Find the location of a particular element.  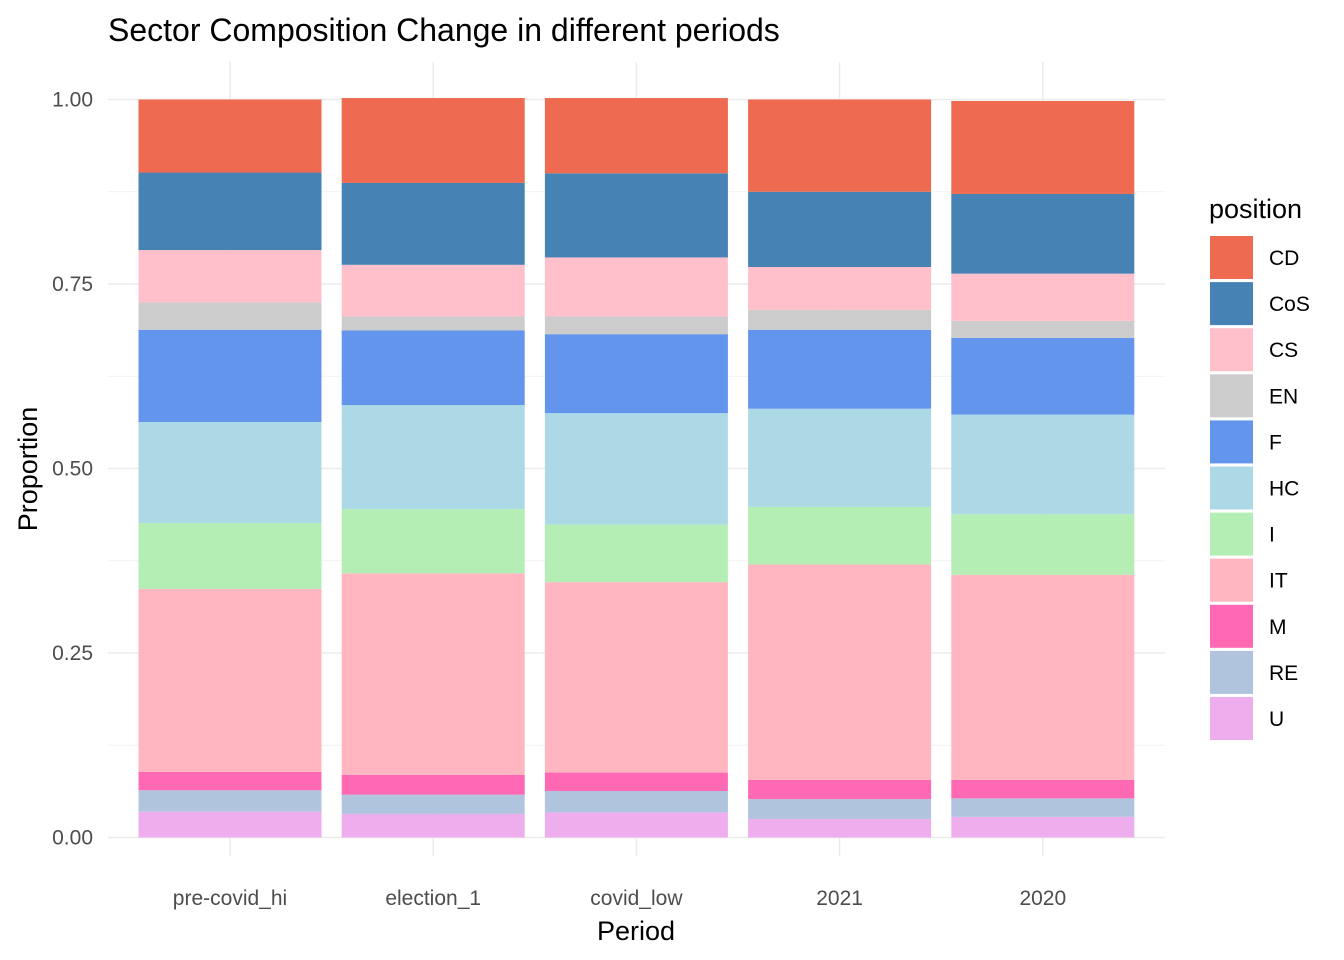

legend-key-cs is located at coordinates (1231, 350).